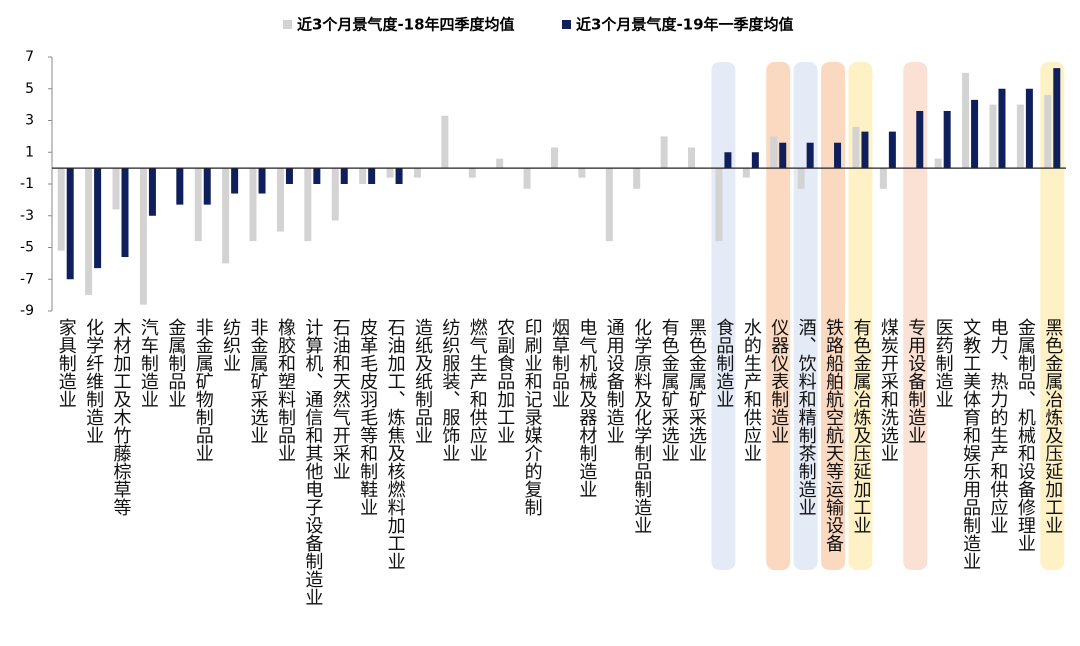 This screenshot has height=646, width=1080. Describe the element at coordinates (121, 417) in the screenshot. I see `x-tick-label: 木材加工及木竹藤棕草等` at that location.